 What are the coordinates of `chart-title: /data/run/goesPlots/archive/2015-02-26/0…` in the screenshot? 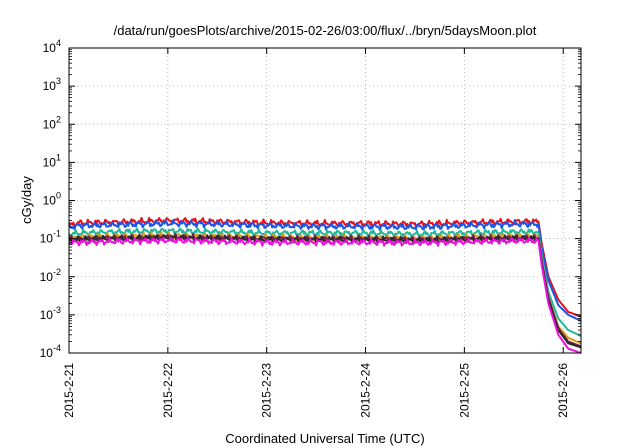 It's located at (325, 30).